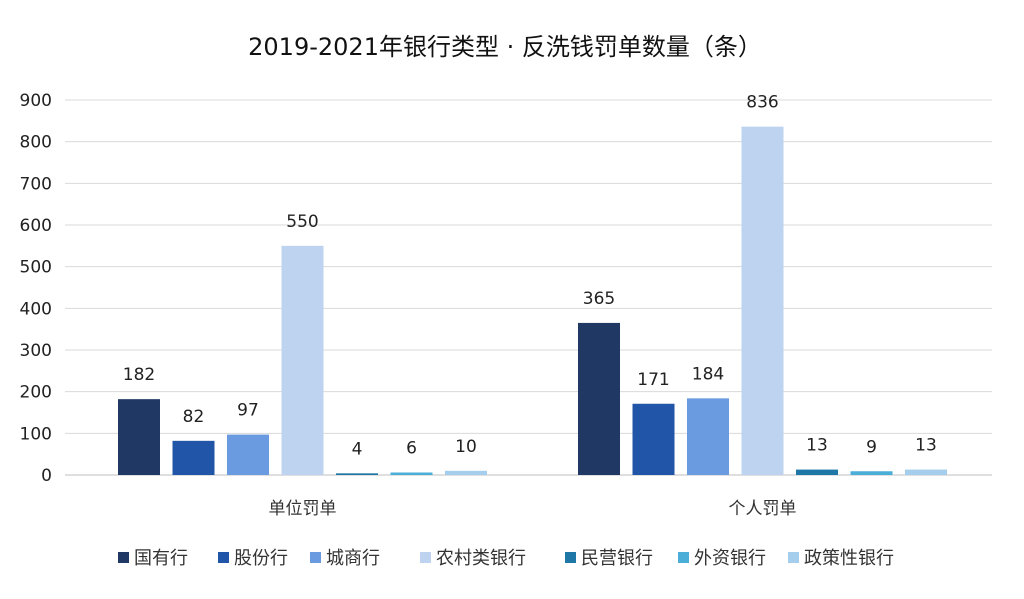  I want to click on data-label: 550, so click(302, 222).